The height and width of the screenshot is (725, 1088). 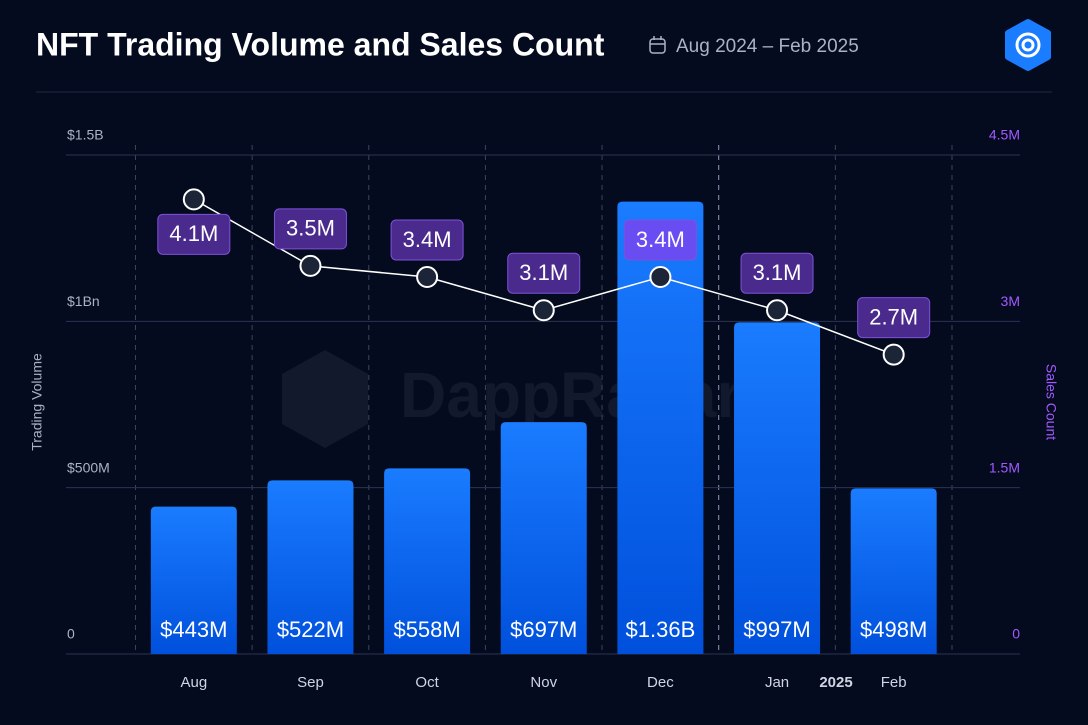 What do you see at coordinates (894, 682) in the screenshot?
I see `x-tick-label: Feb` at bounding box center [894, 682].